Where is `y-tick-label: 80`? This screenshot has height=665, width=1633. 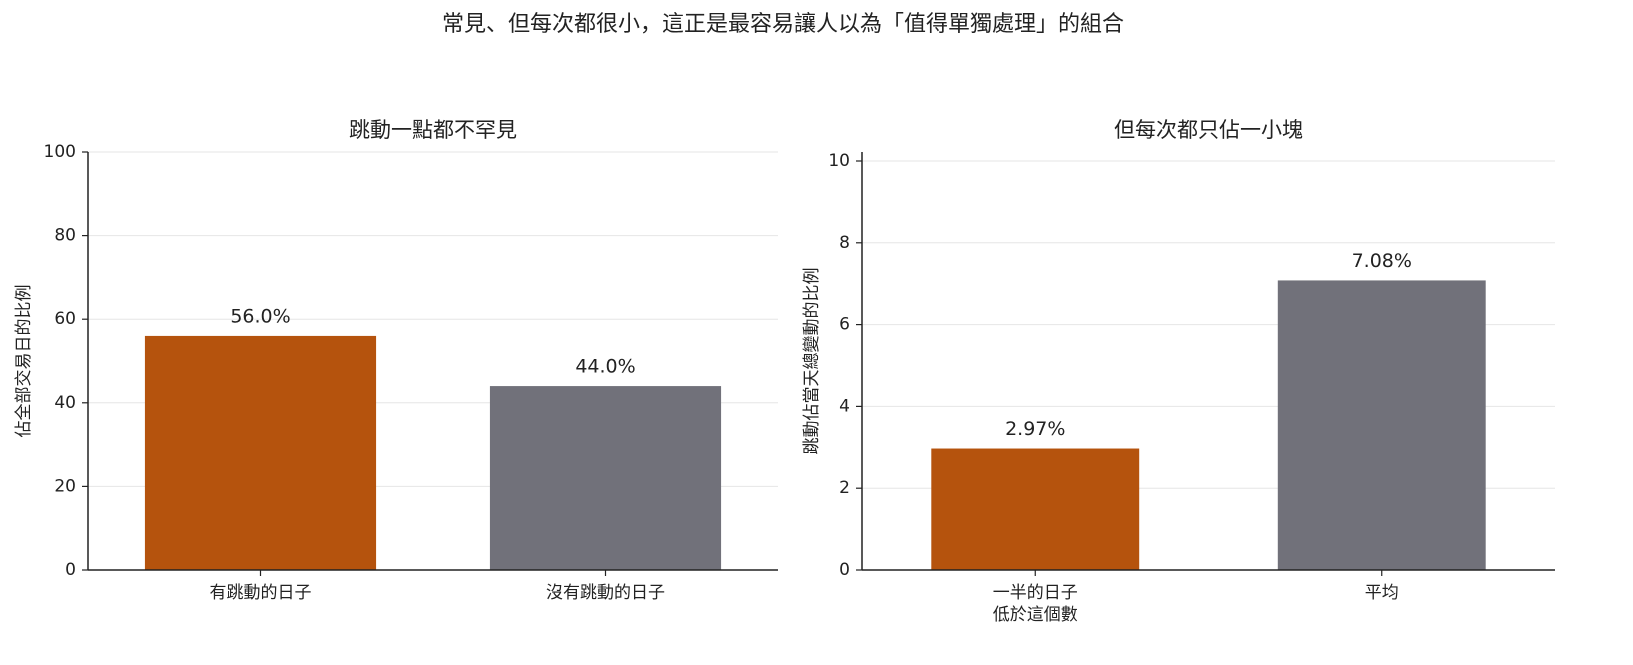
y-tick-label: 80 is located at coordinates (65, 236).